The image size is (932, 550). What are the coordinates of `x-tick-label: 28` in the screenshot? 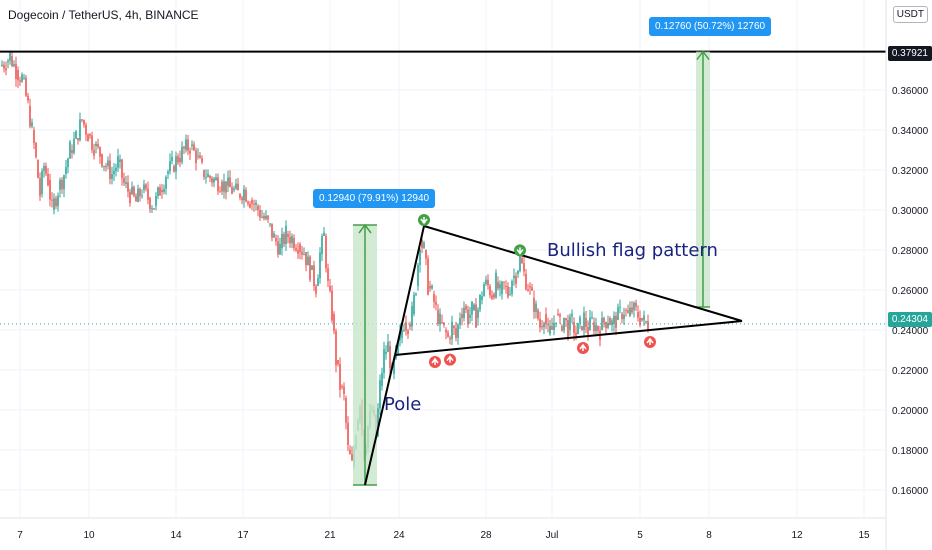 It's located at (486, 535).